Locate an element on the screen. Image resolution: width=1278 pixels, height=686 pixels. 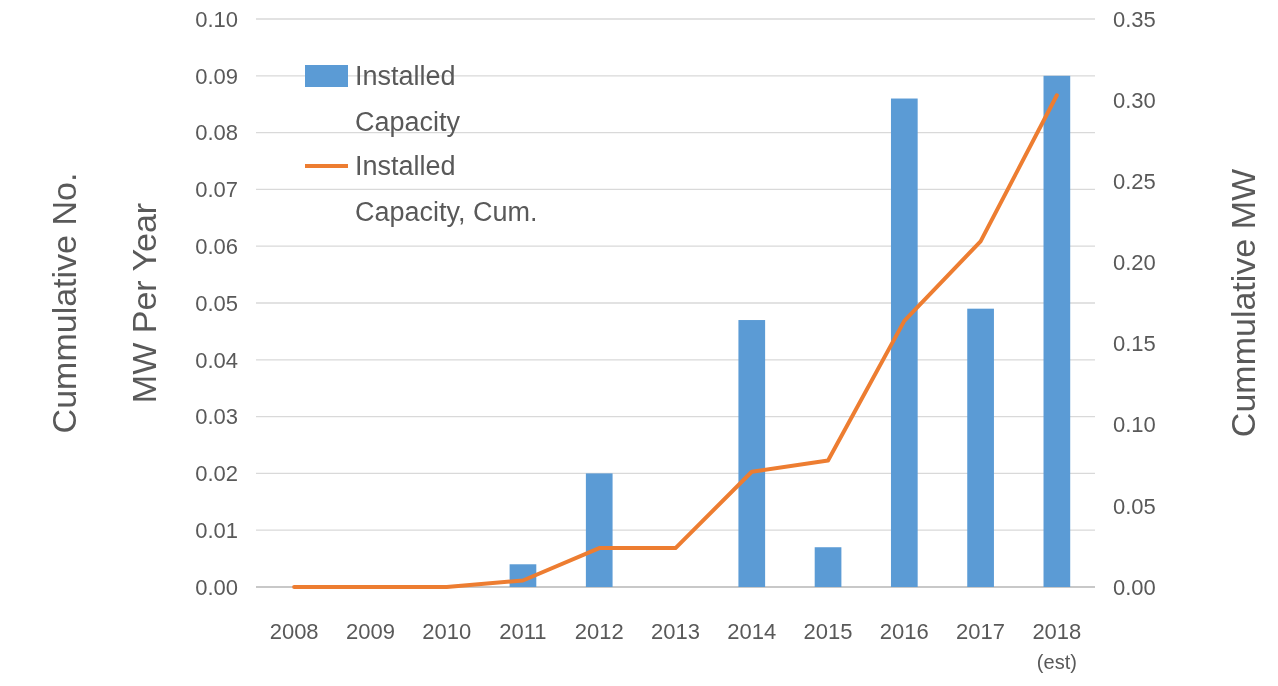
x-tick-label: 2010 is located at coordinates (447, 631).